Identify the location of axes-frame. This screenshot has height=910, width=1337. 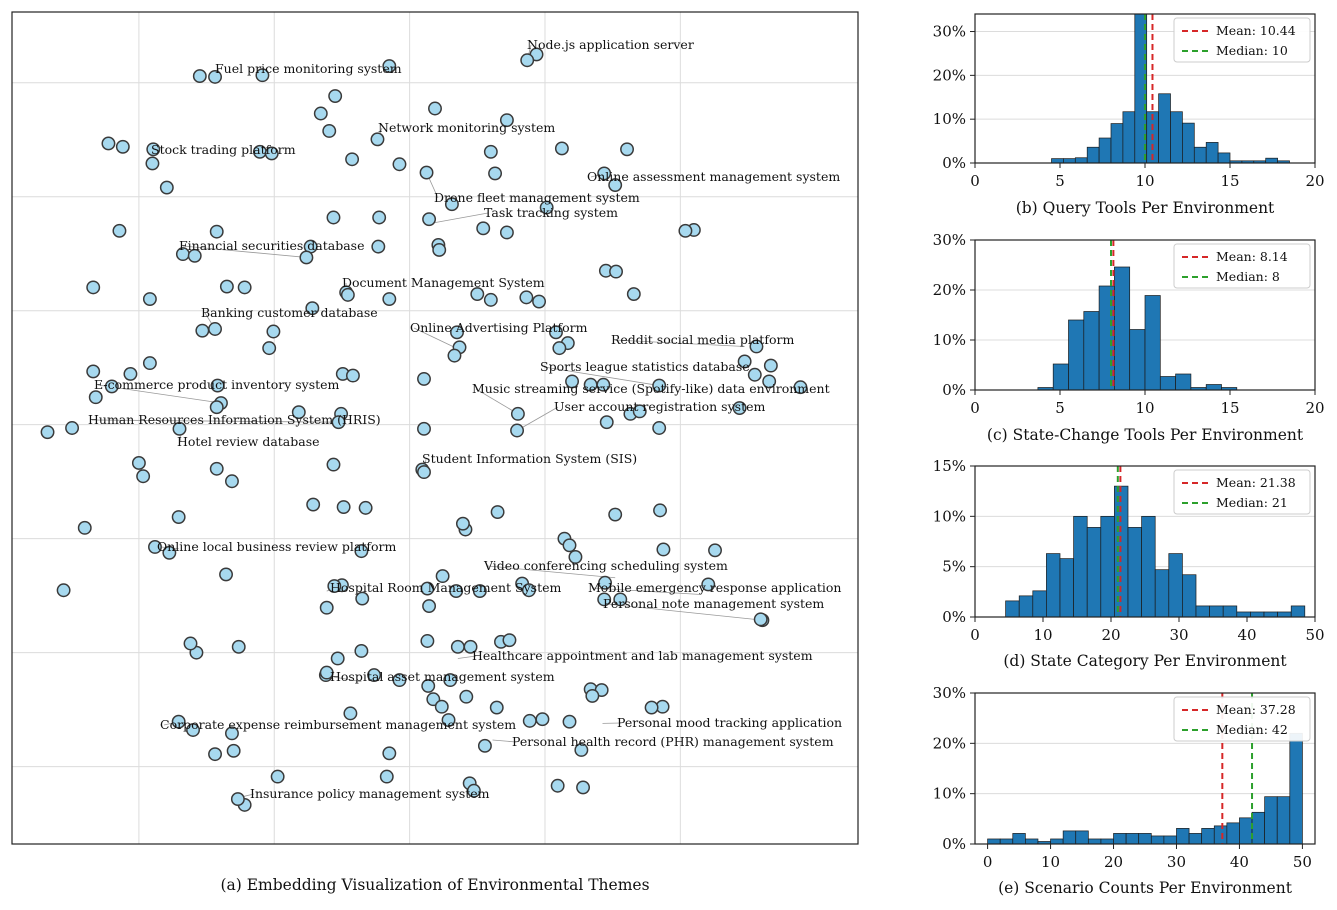
(1145, 768).